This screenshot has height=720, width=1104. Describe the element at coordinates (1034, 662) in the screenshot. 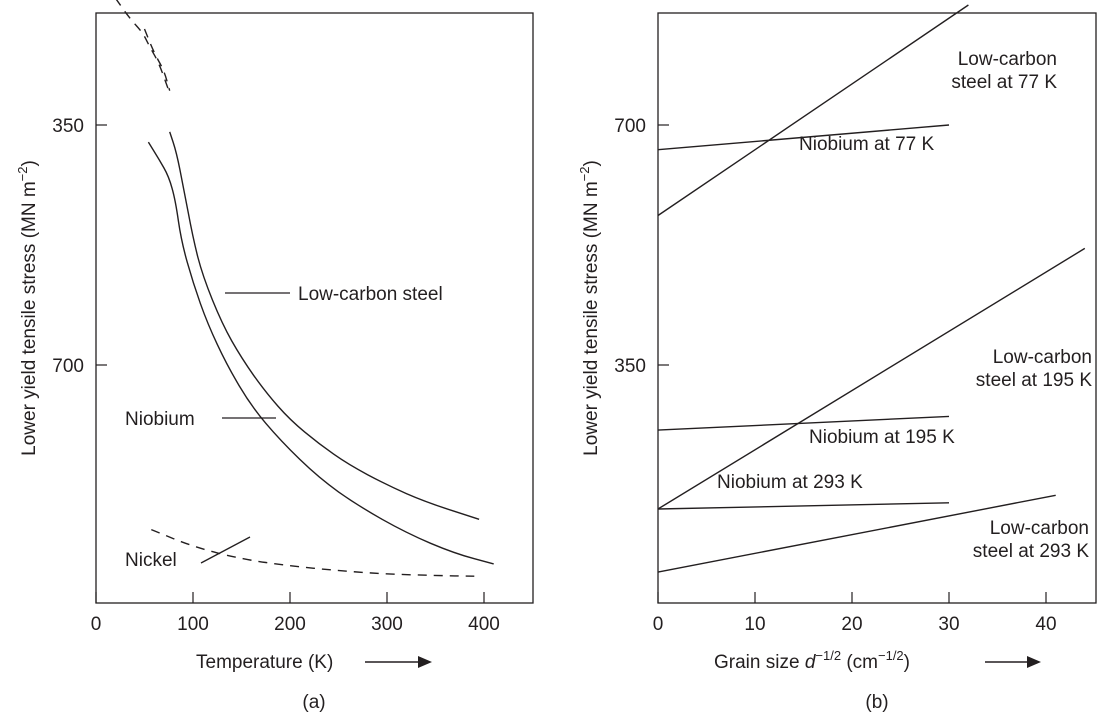

I see `panel-b-x-arrow-head` at that location.